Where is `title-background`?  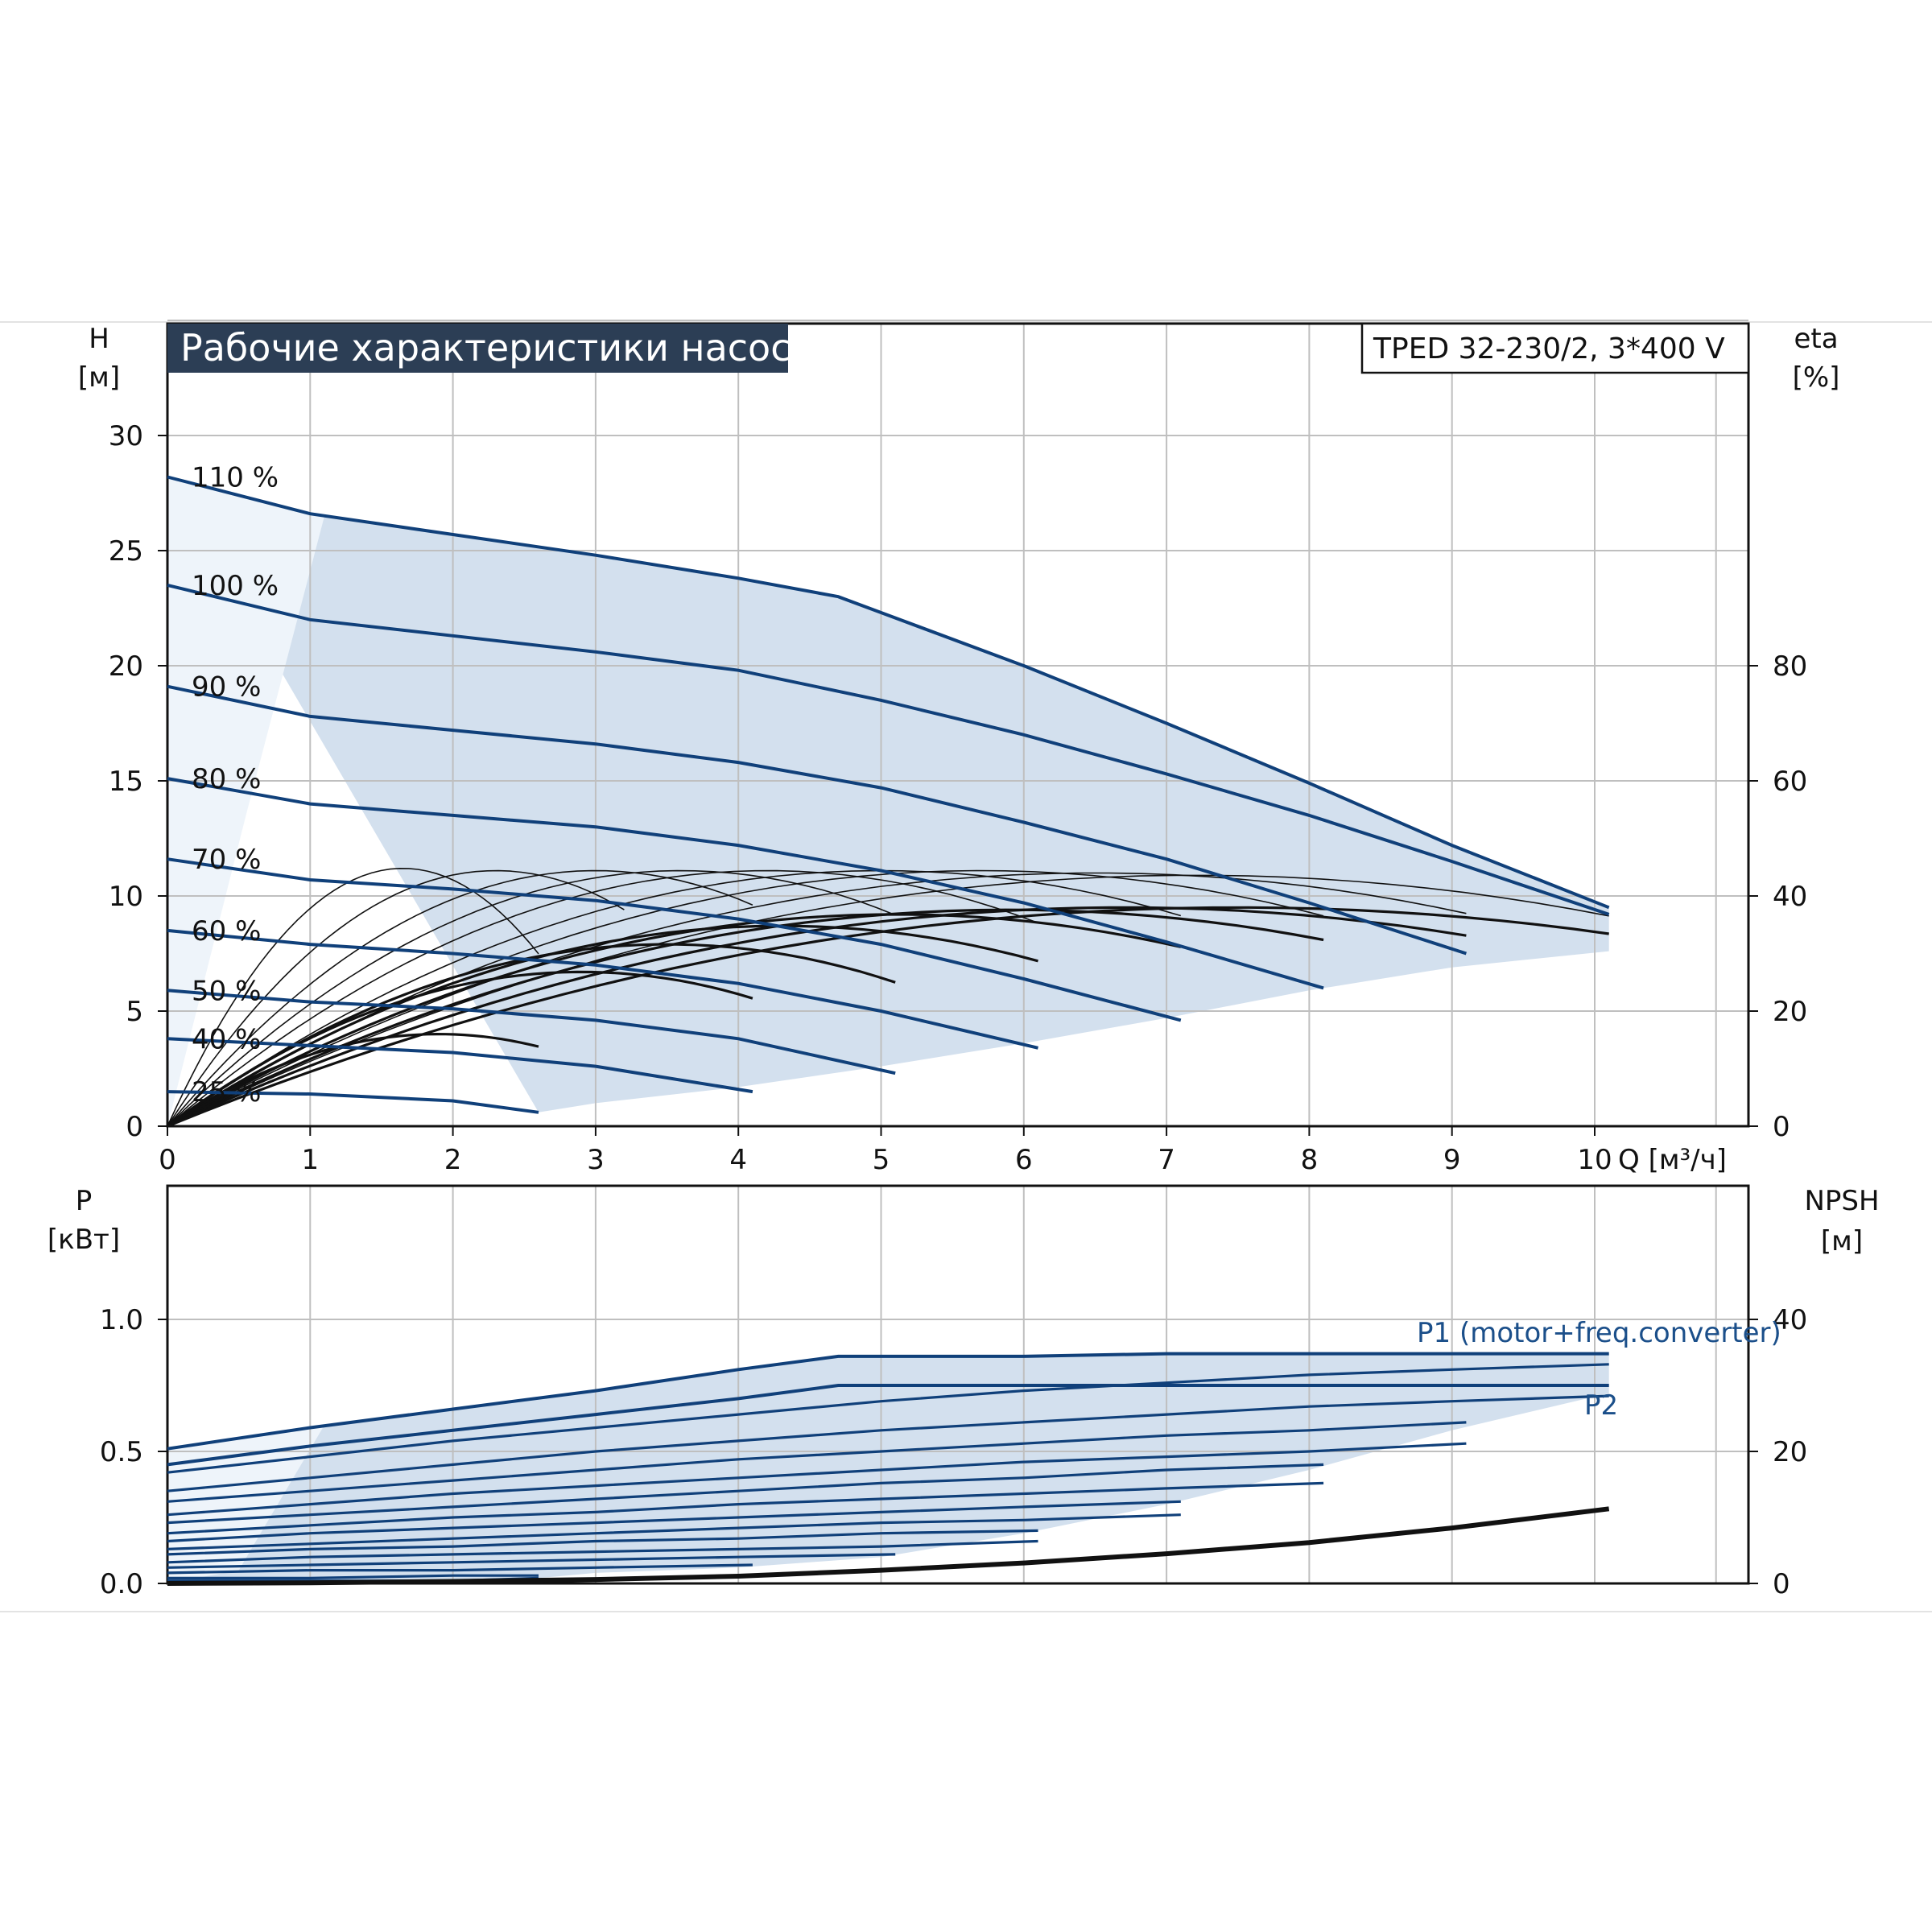 title-background is located at coordinates (477, 348).